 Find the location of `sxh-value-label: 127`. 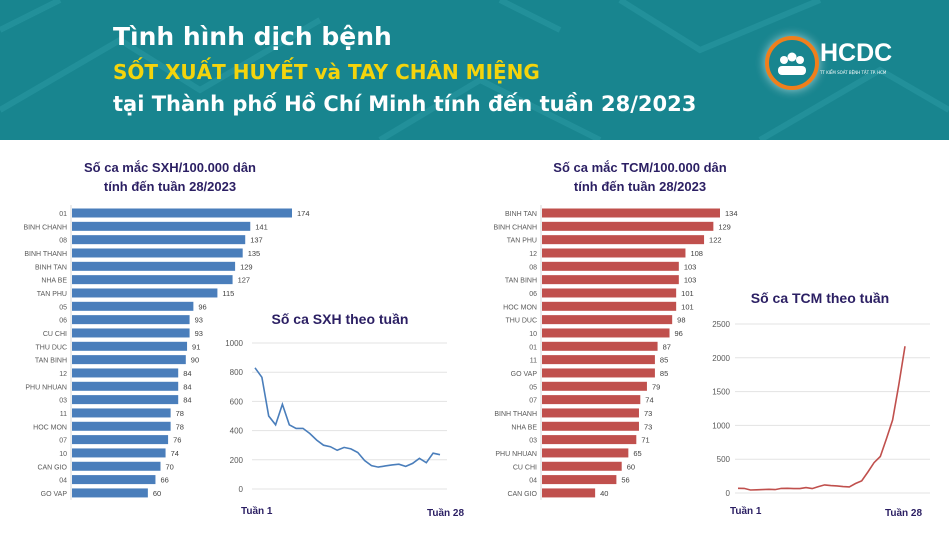

sxh-value-label: 127 is located at coordinates (244, 280).